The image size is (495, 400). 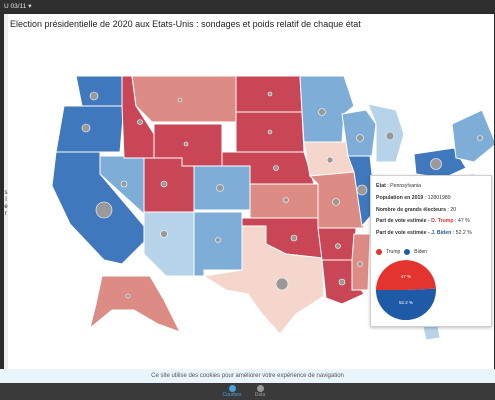 I want to click on date-selector-label: U 03/11, so click(x=15, y=6).